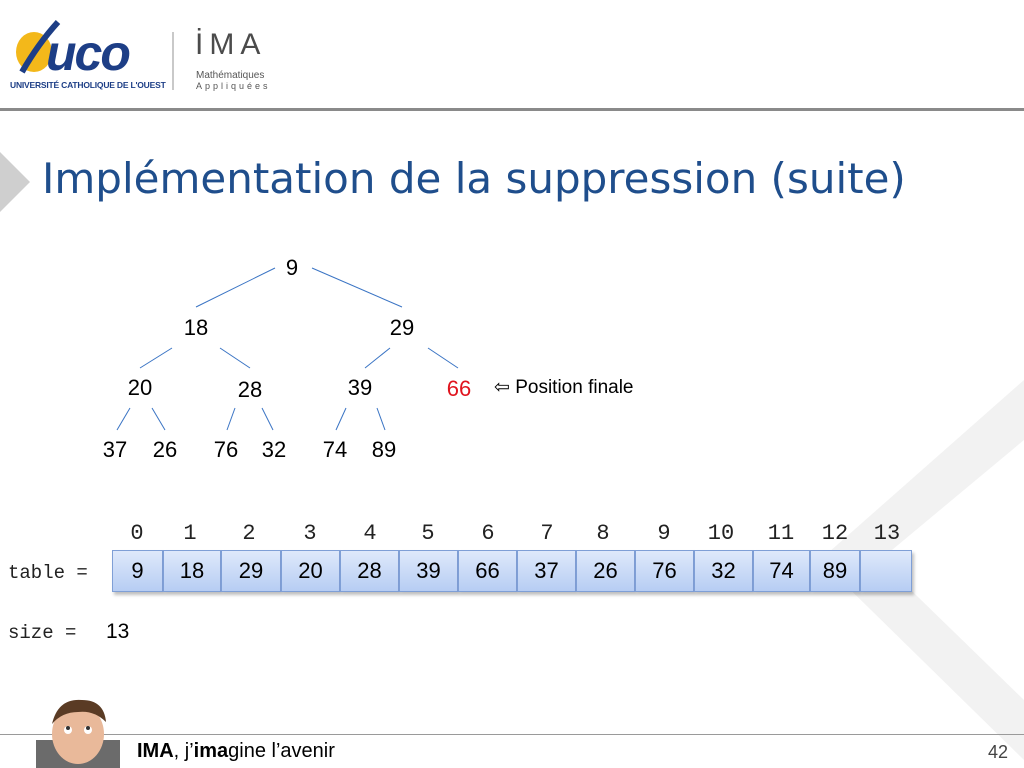 The image size is (1024, 768). Describe the element at coordinates (384, 449) in the screenshot. I see `tree-node: 89` at that location.